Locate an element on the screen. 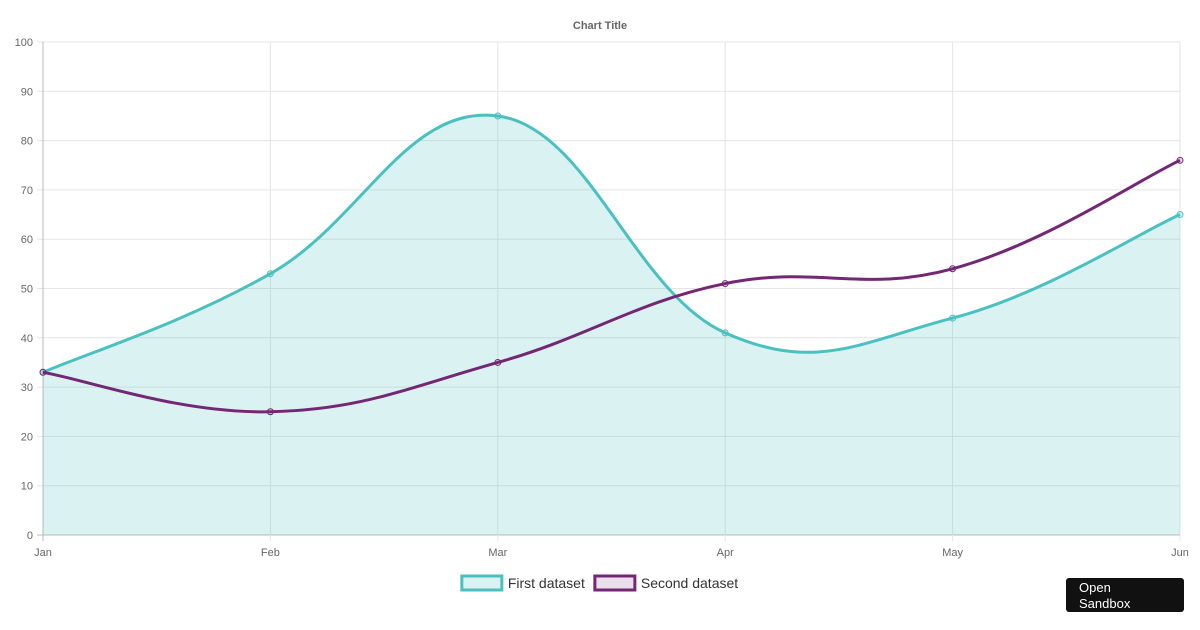  y-tick-label: 60 is located at coordinates (27, 240).